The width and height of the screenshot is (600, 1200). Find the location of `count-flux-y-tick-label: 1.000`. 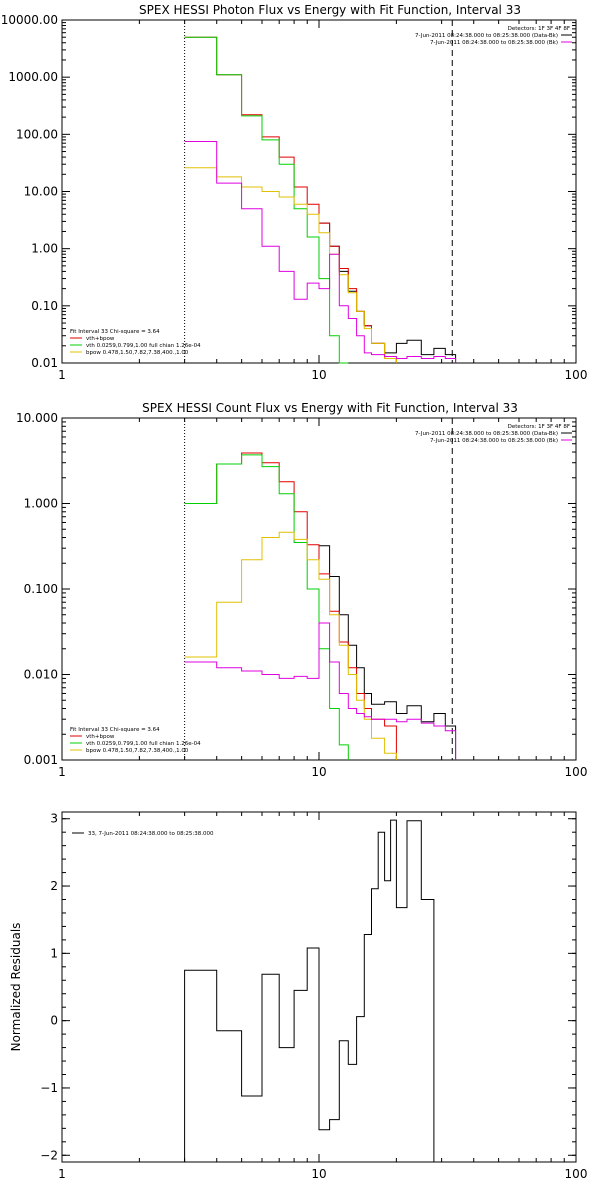

count-flux-y-tick-label: 1.000 is located at coordinates (41, 504).